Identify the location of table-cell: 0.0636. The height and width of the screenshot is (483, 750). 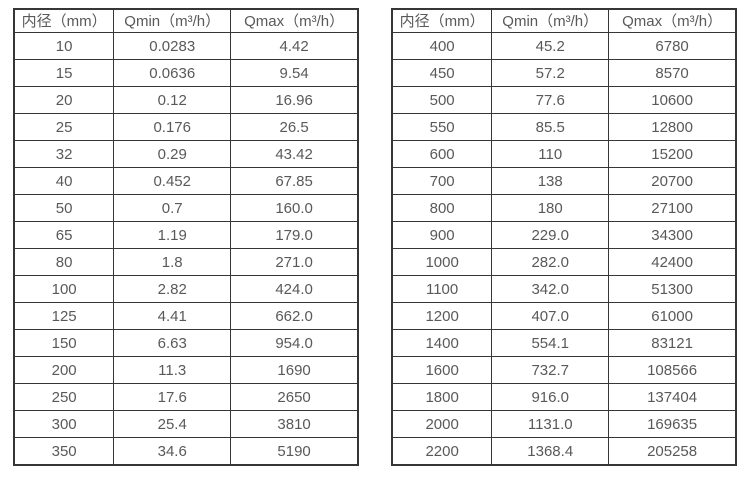
(172, 73).